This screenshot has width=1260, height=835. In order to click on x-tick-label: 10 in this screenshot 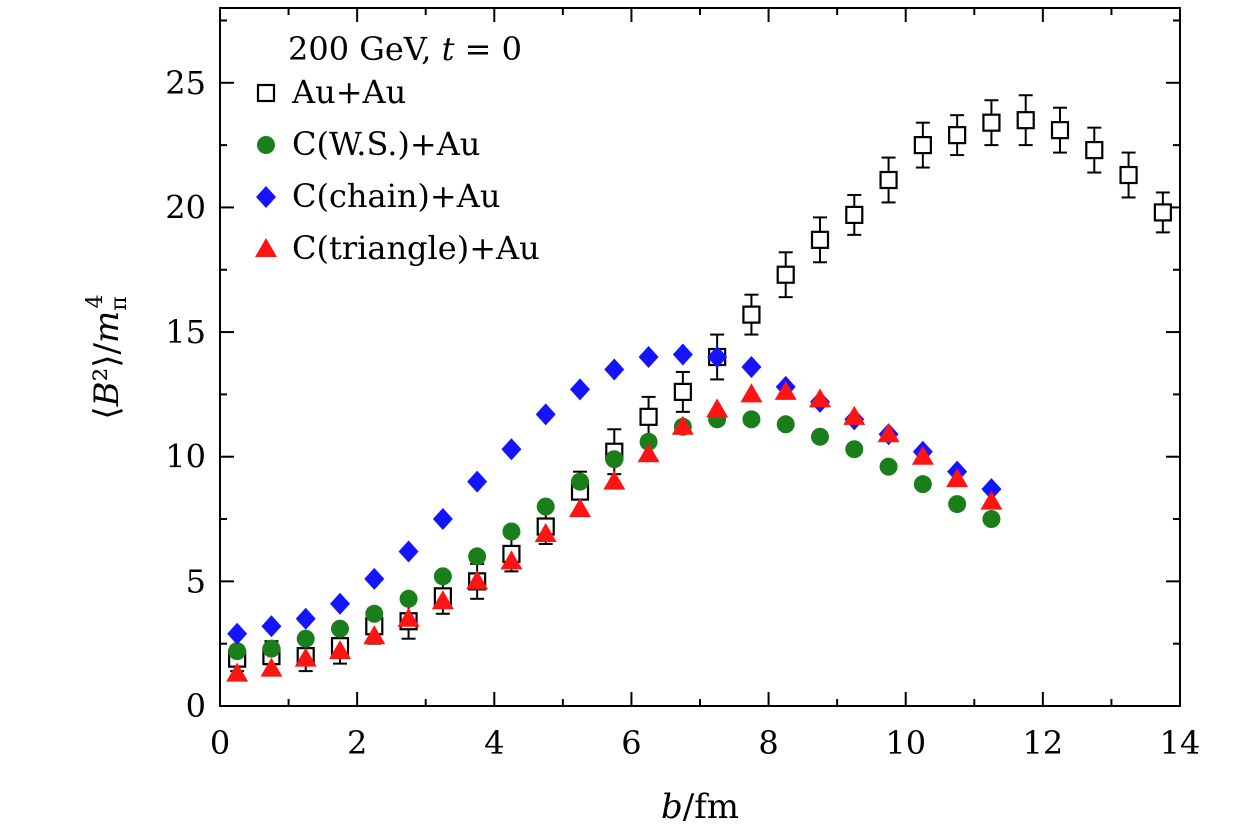, I will do `click(905, 743)`.